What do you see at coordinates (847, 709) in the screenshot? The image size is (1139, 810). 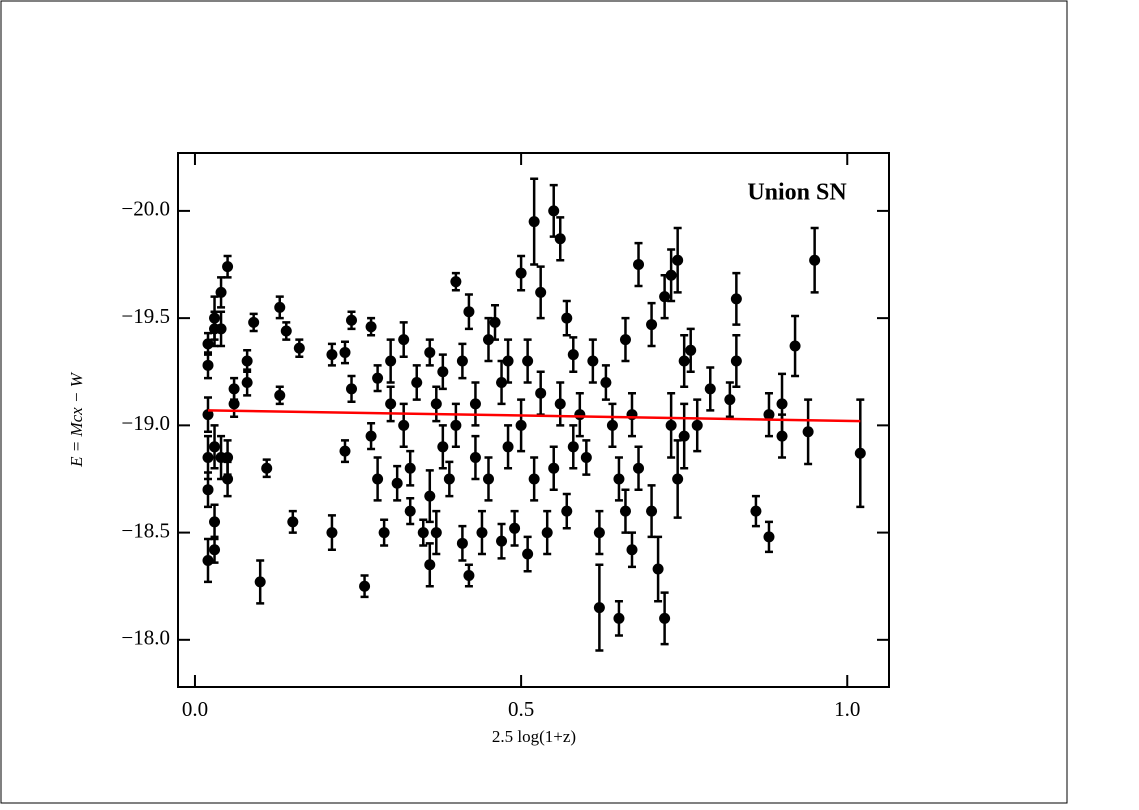 I see `x-tick-label: 1.0` at bounding box center [847, 709].